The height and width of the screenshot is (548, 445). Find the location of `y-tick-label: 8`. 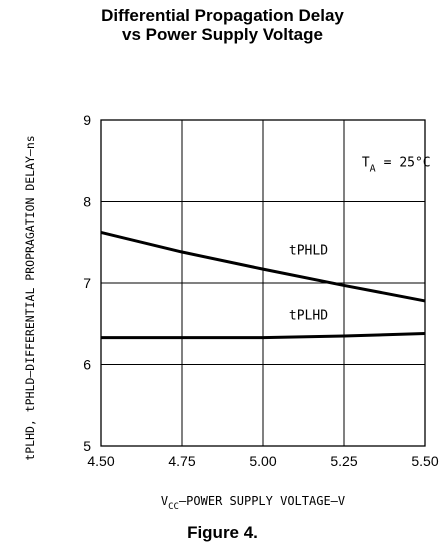

y-tick-label: 8 is located at coordinates (87, 202).